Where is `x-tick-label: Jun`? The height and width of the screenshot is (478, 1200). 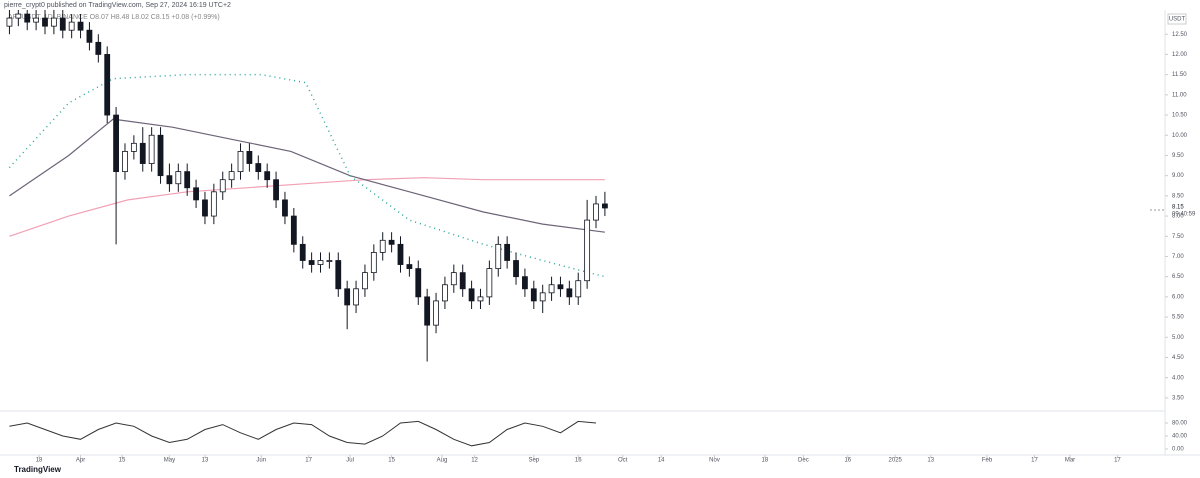 x-tick-label: Jun is located at coordinates (261, 461).